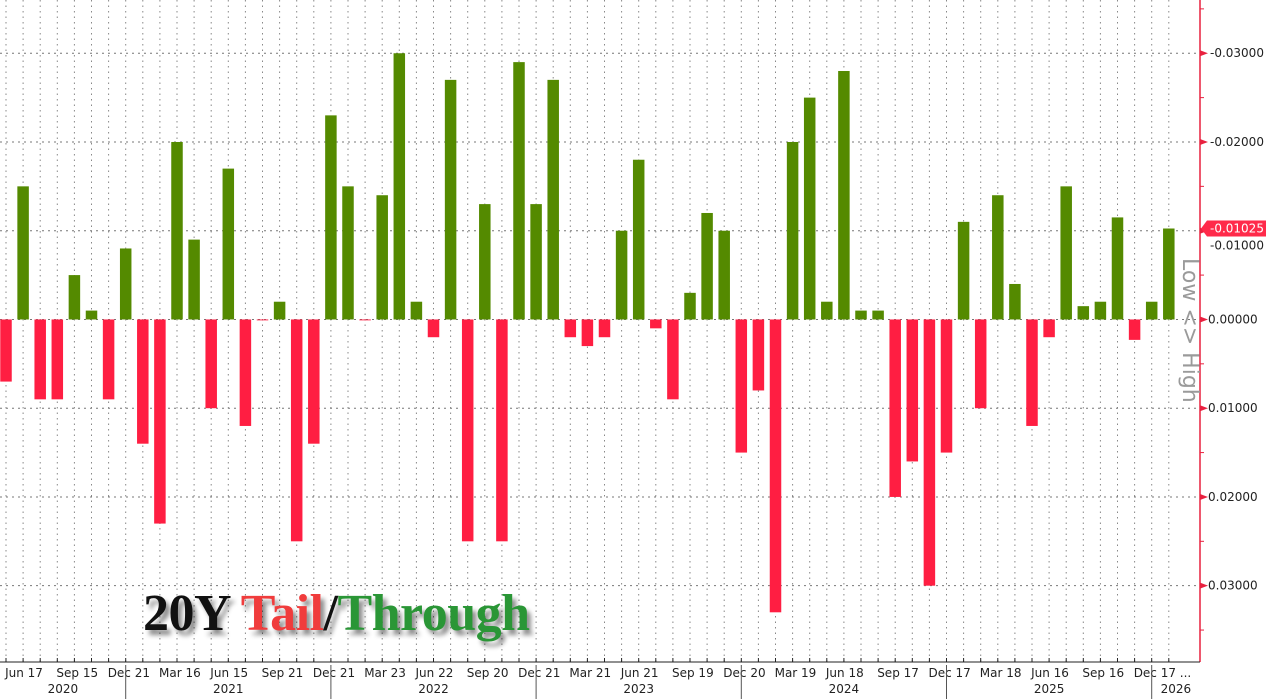 The width and height of the screenshot is (1266, 699). Describe the element at coordinates (1001, 673) in the screenshot. I see `x-tick-label: Mar 18` at that location.